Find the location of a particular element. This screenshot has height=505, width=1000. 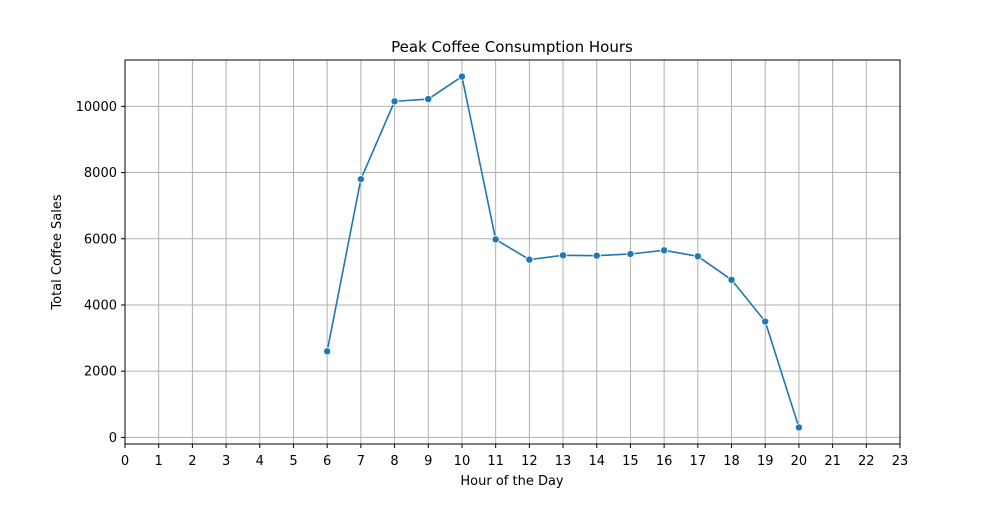

x-tick-label: 8 is located at coordinates (394, 461).